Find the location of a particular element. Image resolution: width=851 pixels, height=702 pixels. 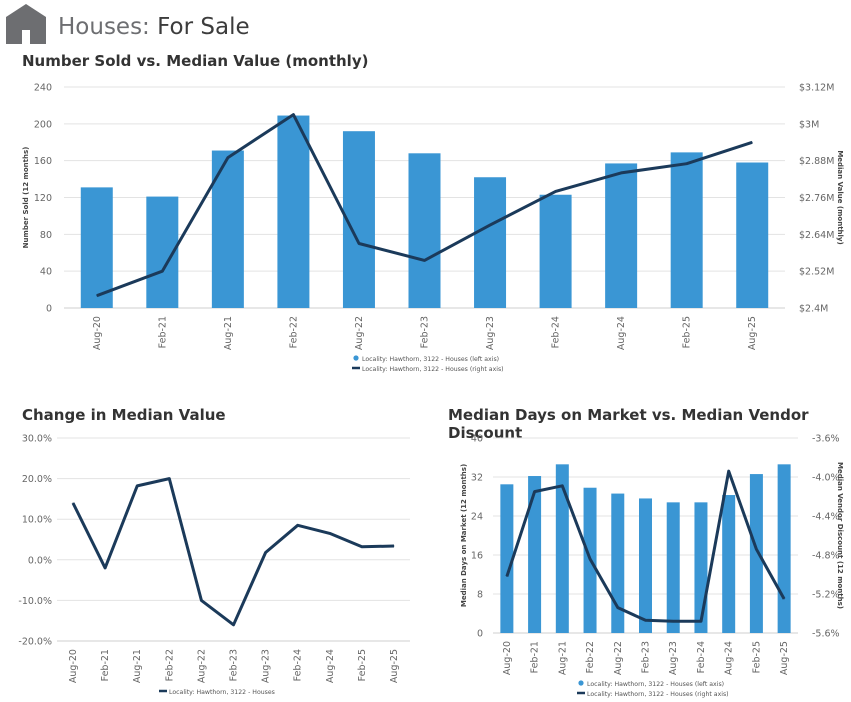

c0-x-tick: Feb-23 is located at coordinates (425, 332).